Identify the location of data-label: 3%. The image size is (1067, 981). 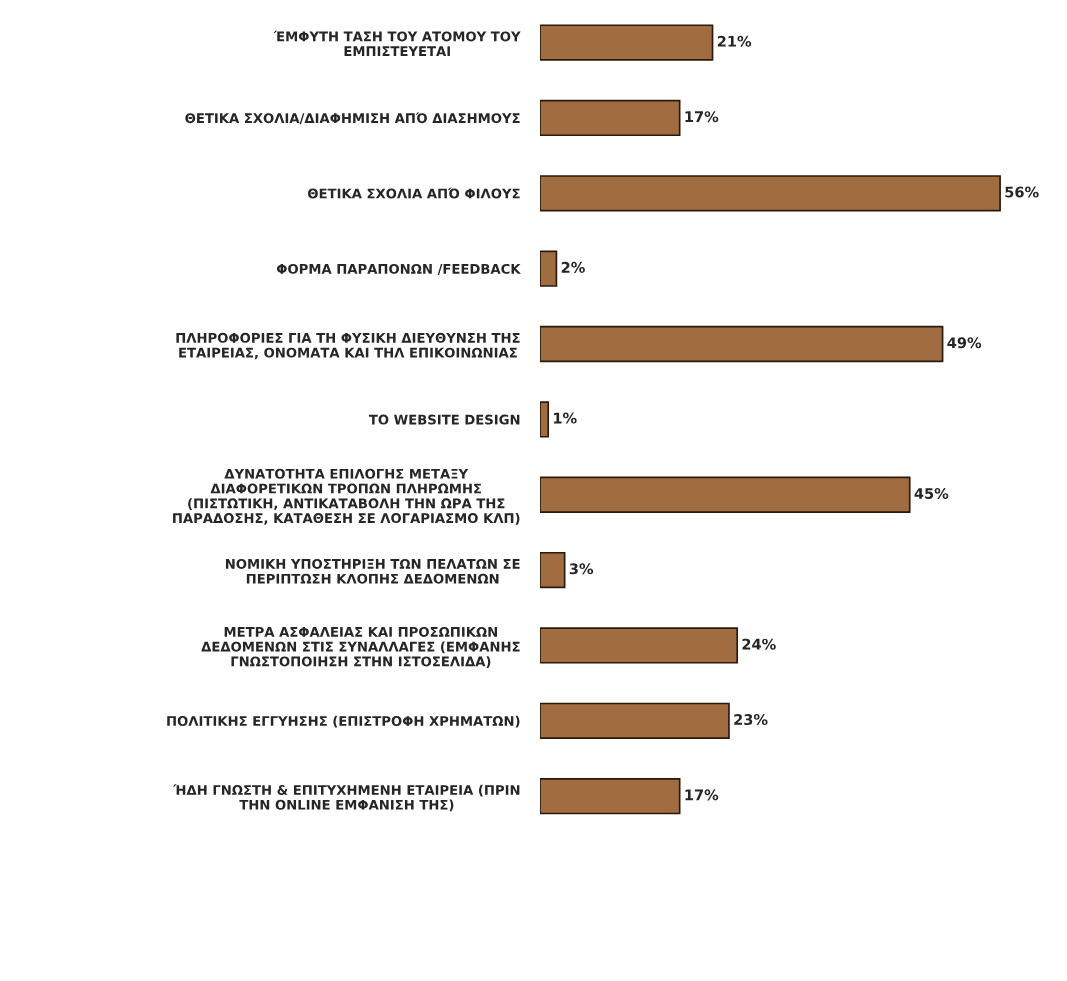
(581, 569).